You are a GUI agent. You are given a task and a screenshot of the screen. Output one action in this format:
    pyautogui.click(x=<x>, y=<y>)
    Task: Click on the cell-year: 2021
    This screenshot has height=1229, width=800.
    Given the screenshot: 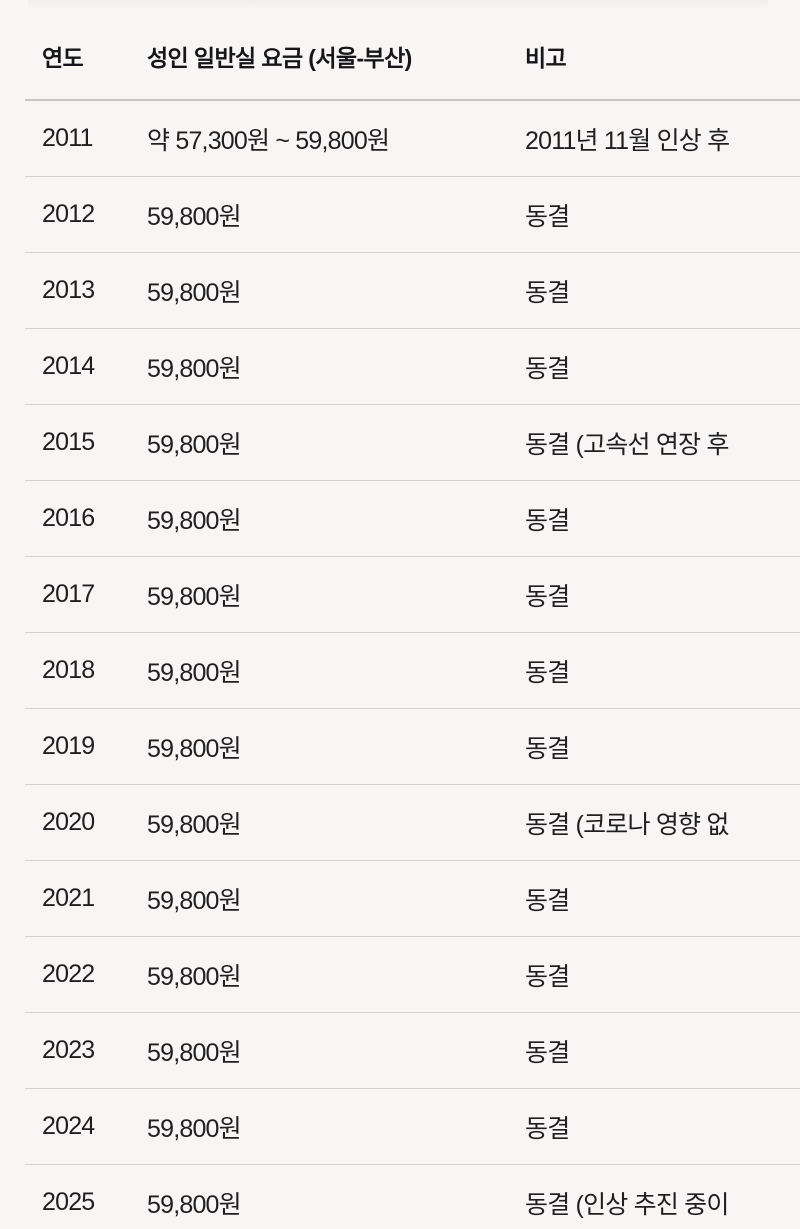 What is the action you would take?
    pyautogui.click(x=86, y=898)
    